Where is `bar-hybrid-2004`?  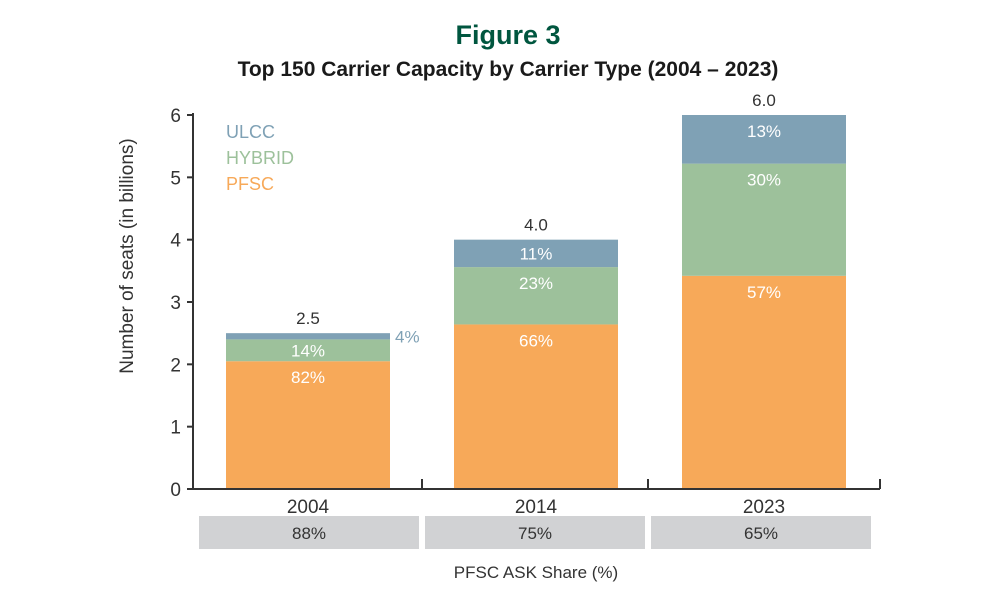 bar-hybrid-2004 is located at coordinates (308, 350).